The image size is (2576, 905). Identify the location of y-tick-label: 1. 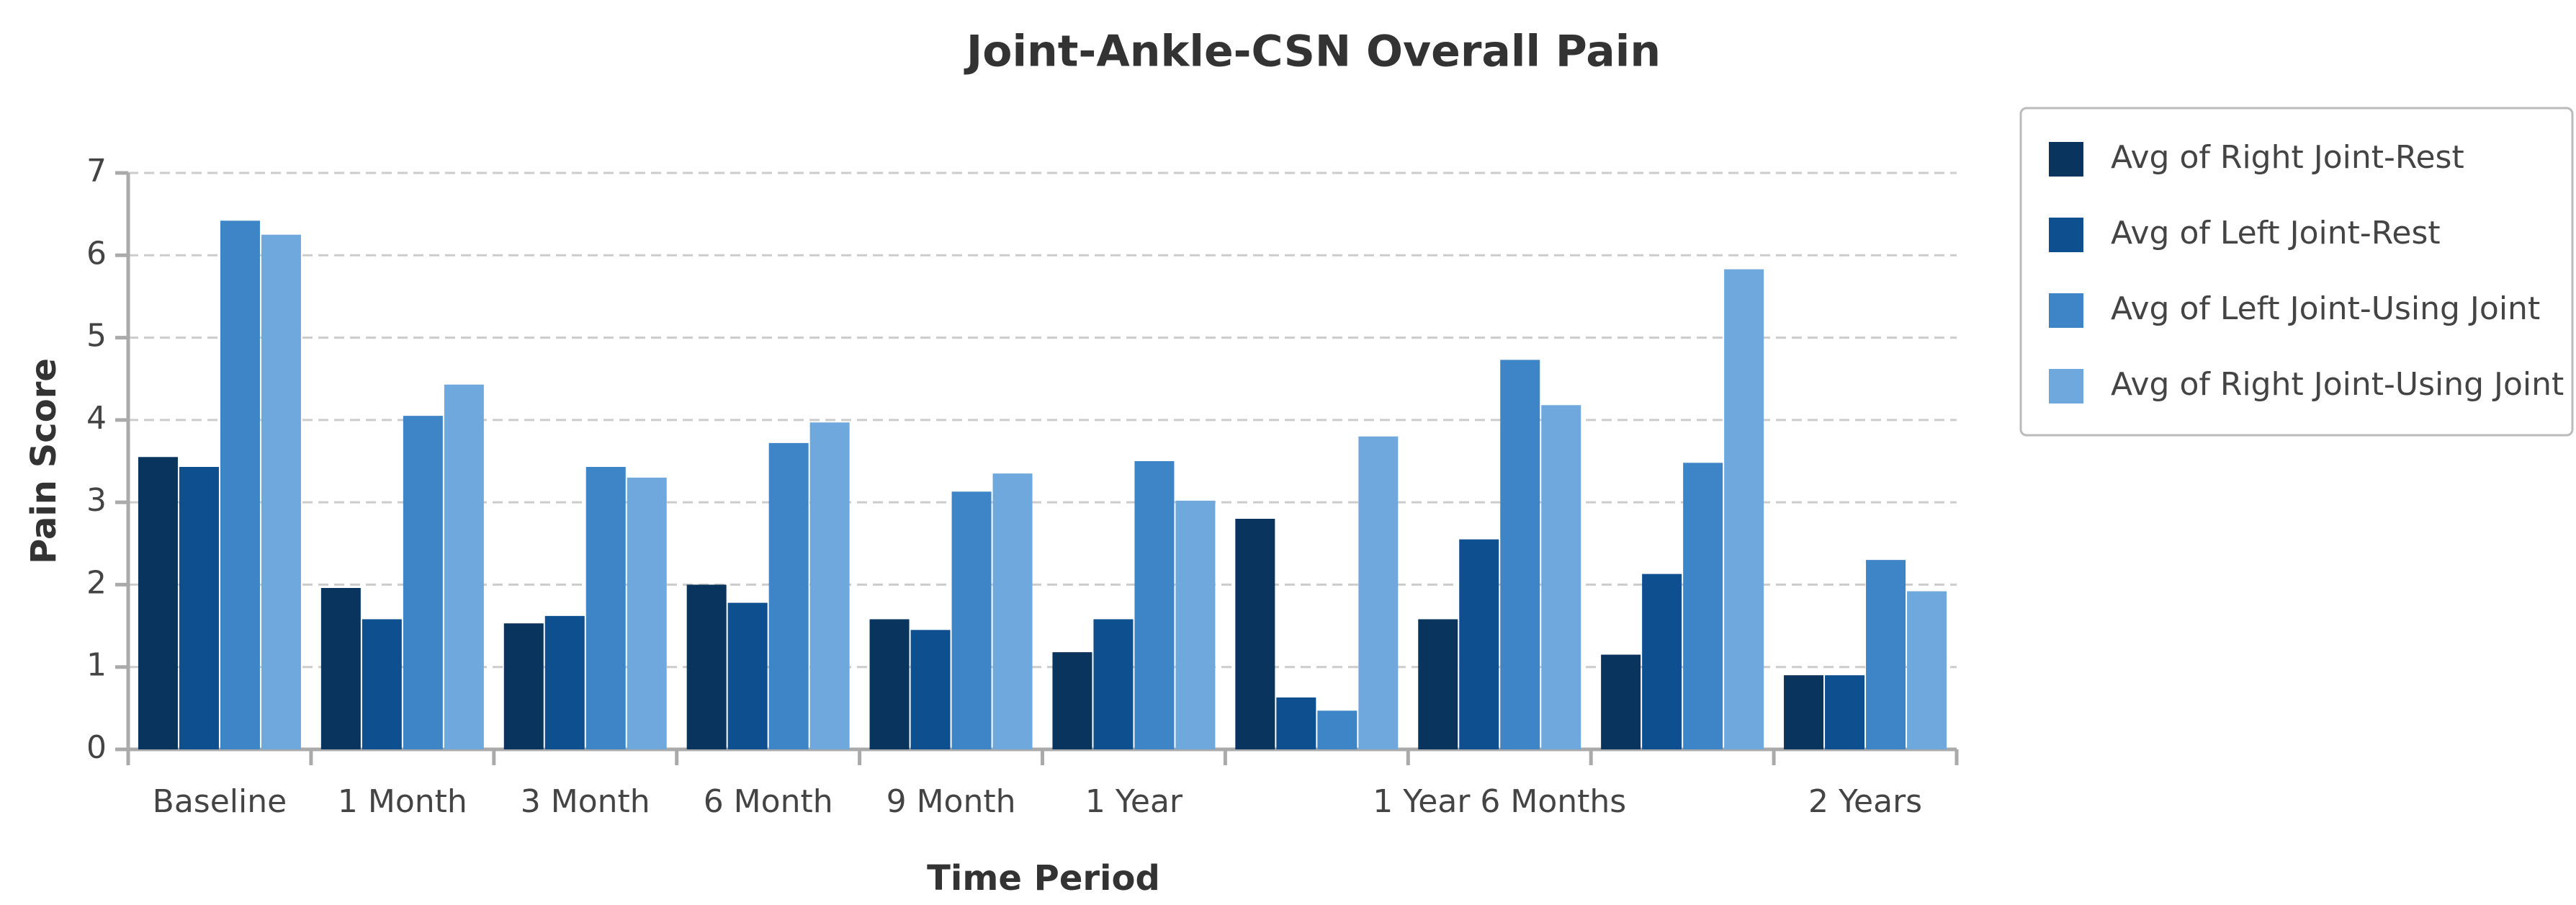
(96, 665).